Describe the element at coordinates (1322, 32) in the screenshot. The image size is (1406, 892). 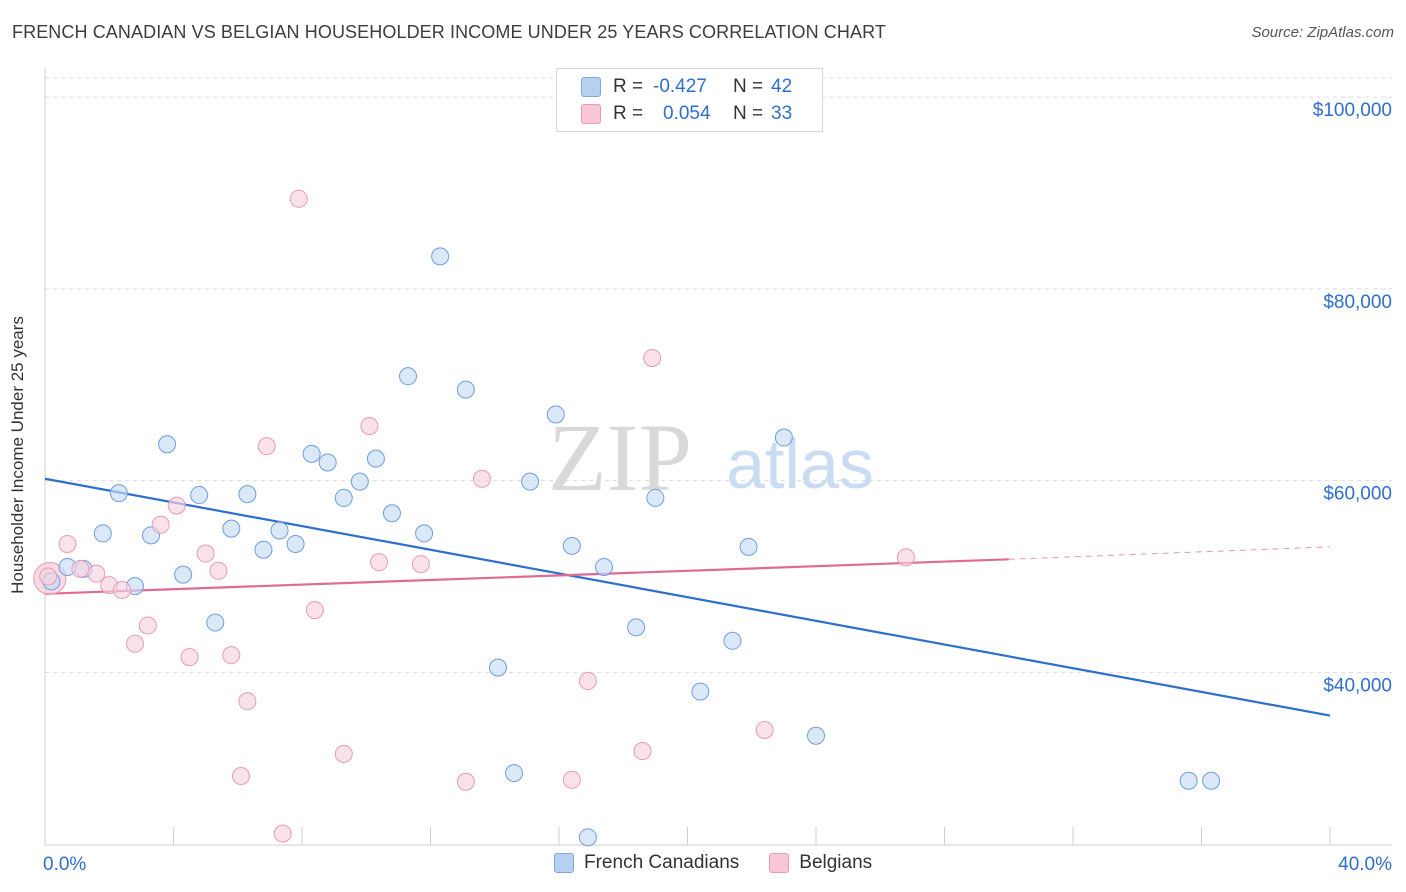
I see `source-label: Source: ZipAtlas.com` at that location.